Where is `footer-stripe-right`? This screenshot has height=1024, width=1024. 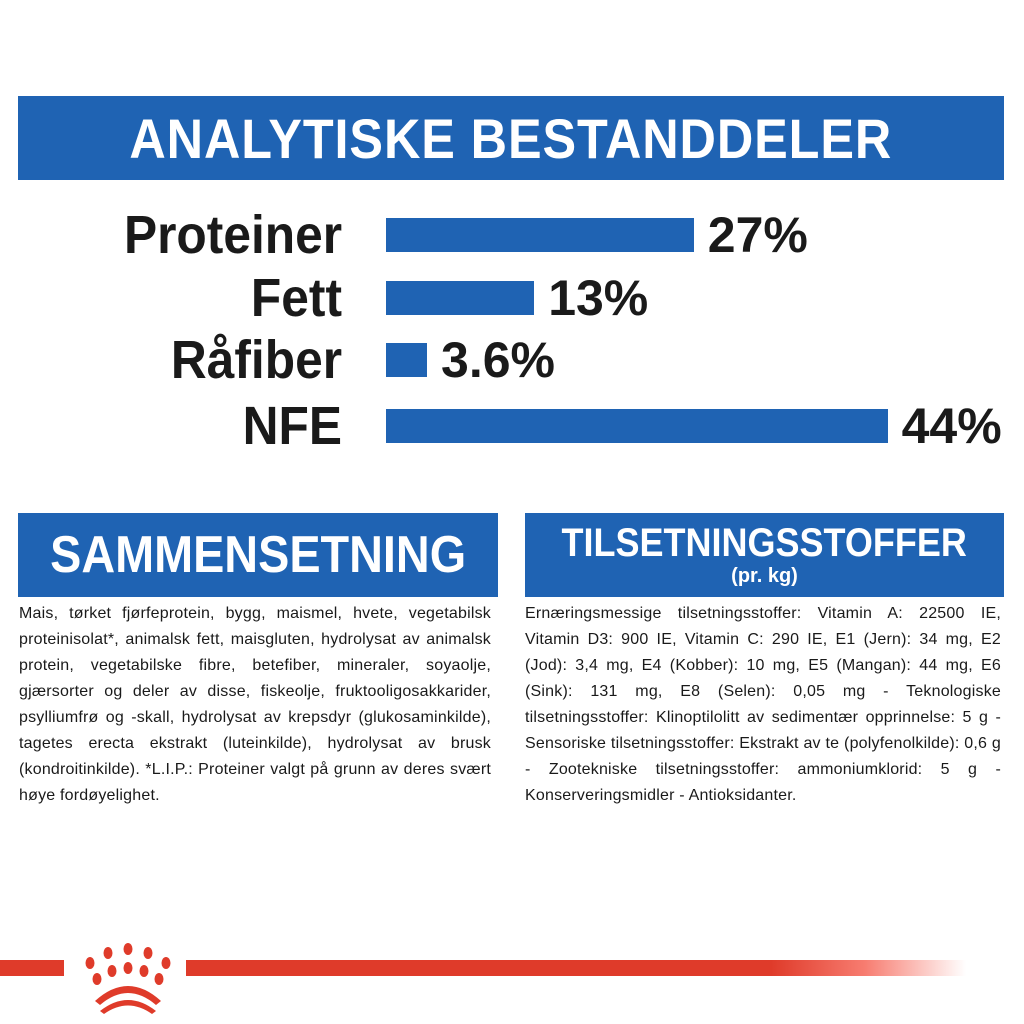
footer-stripe-right is located at coordinates (576, 968).